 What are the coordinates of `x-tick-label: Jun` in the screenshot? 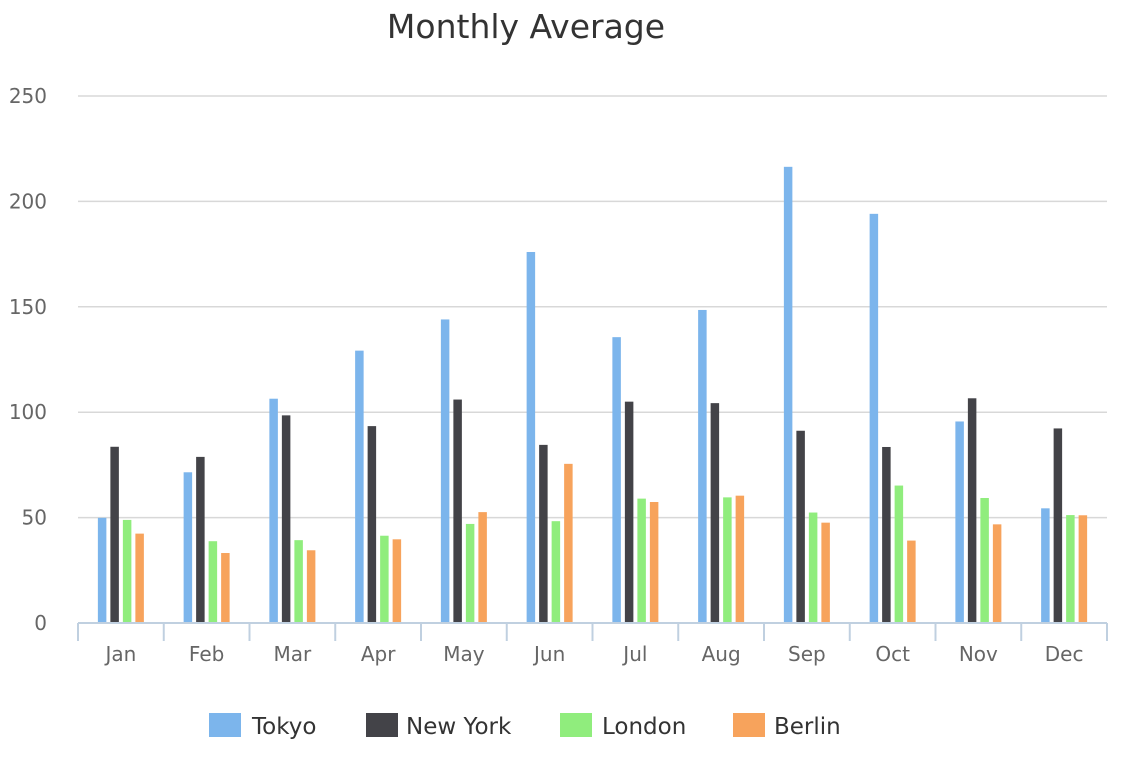 It's located at (548, 654).